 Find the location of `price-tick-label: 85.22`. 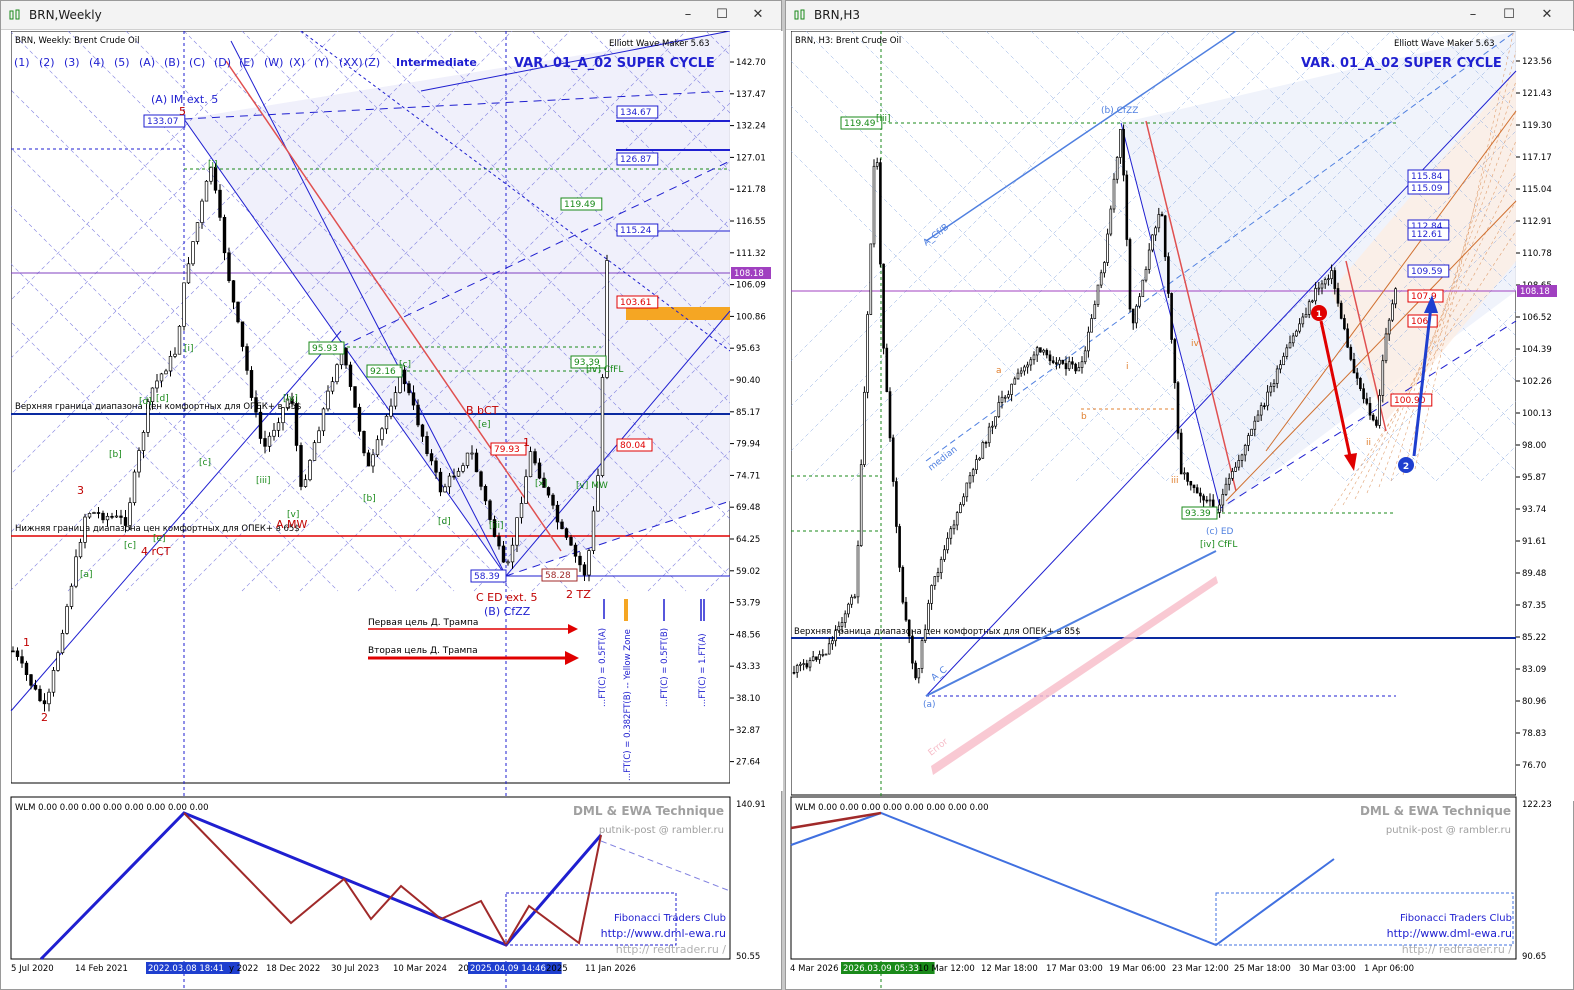

price-tick-label: 85.22 is located at coordinates (1534, 638).